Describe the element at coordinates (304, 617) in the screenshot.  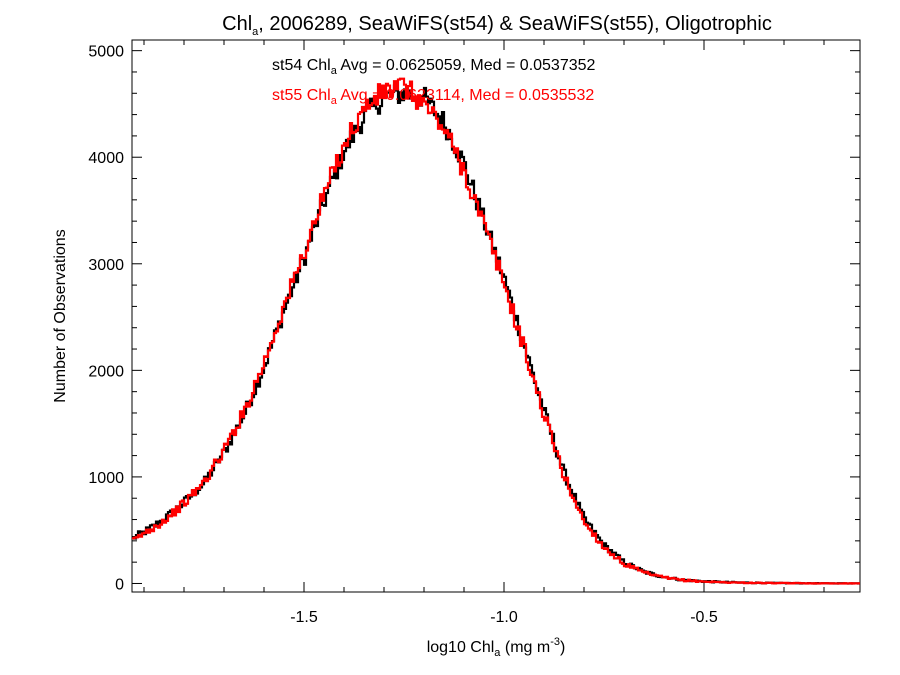
I see `x-tick-label: -1.5` at that location.